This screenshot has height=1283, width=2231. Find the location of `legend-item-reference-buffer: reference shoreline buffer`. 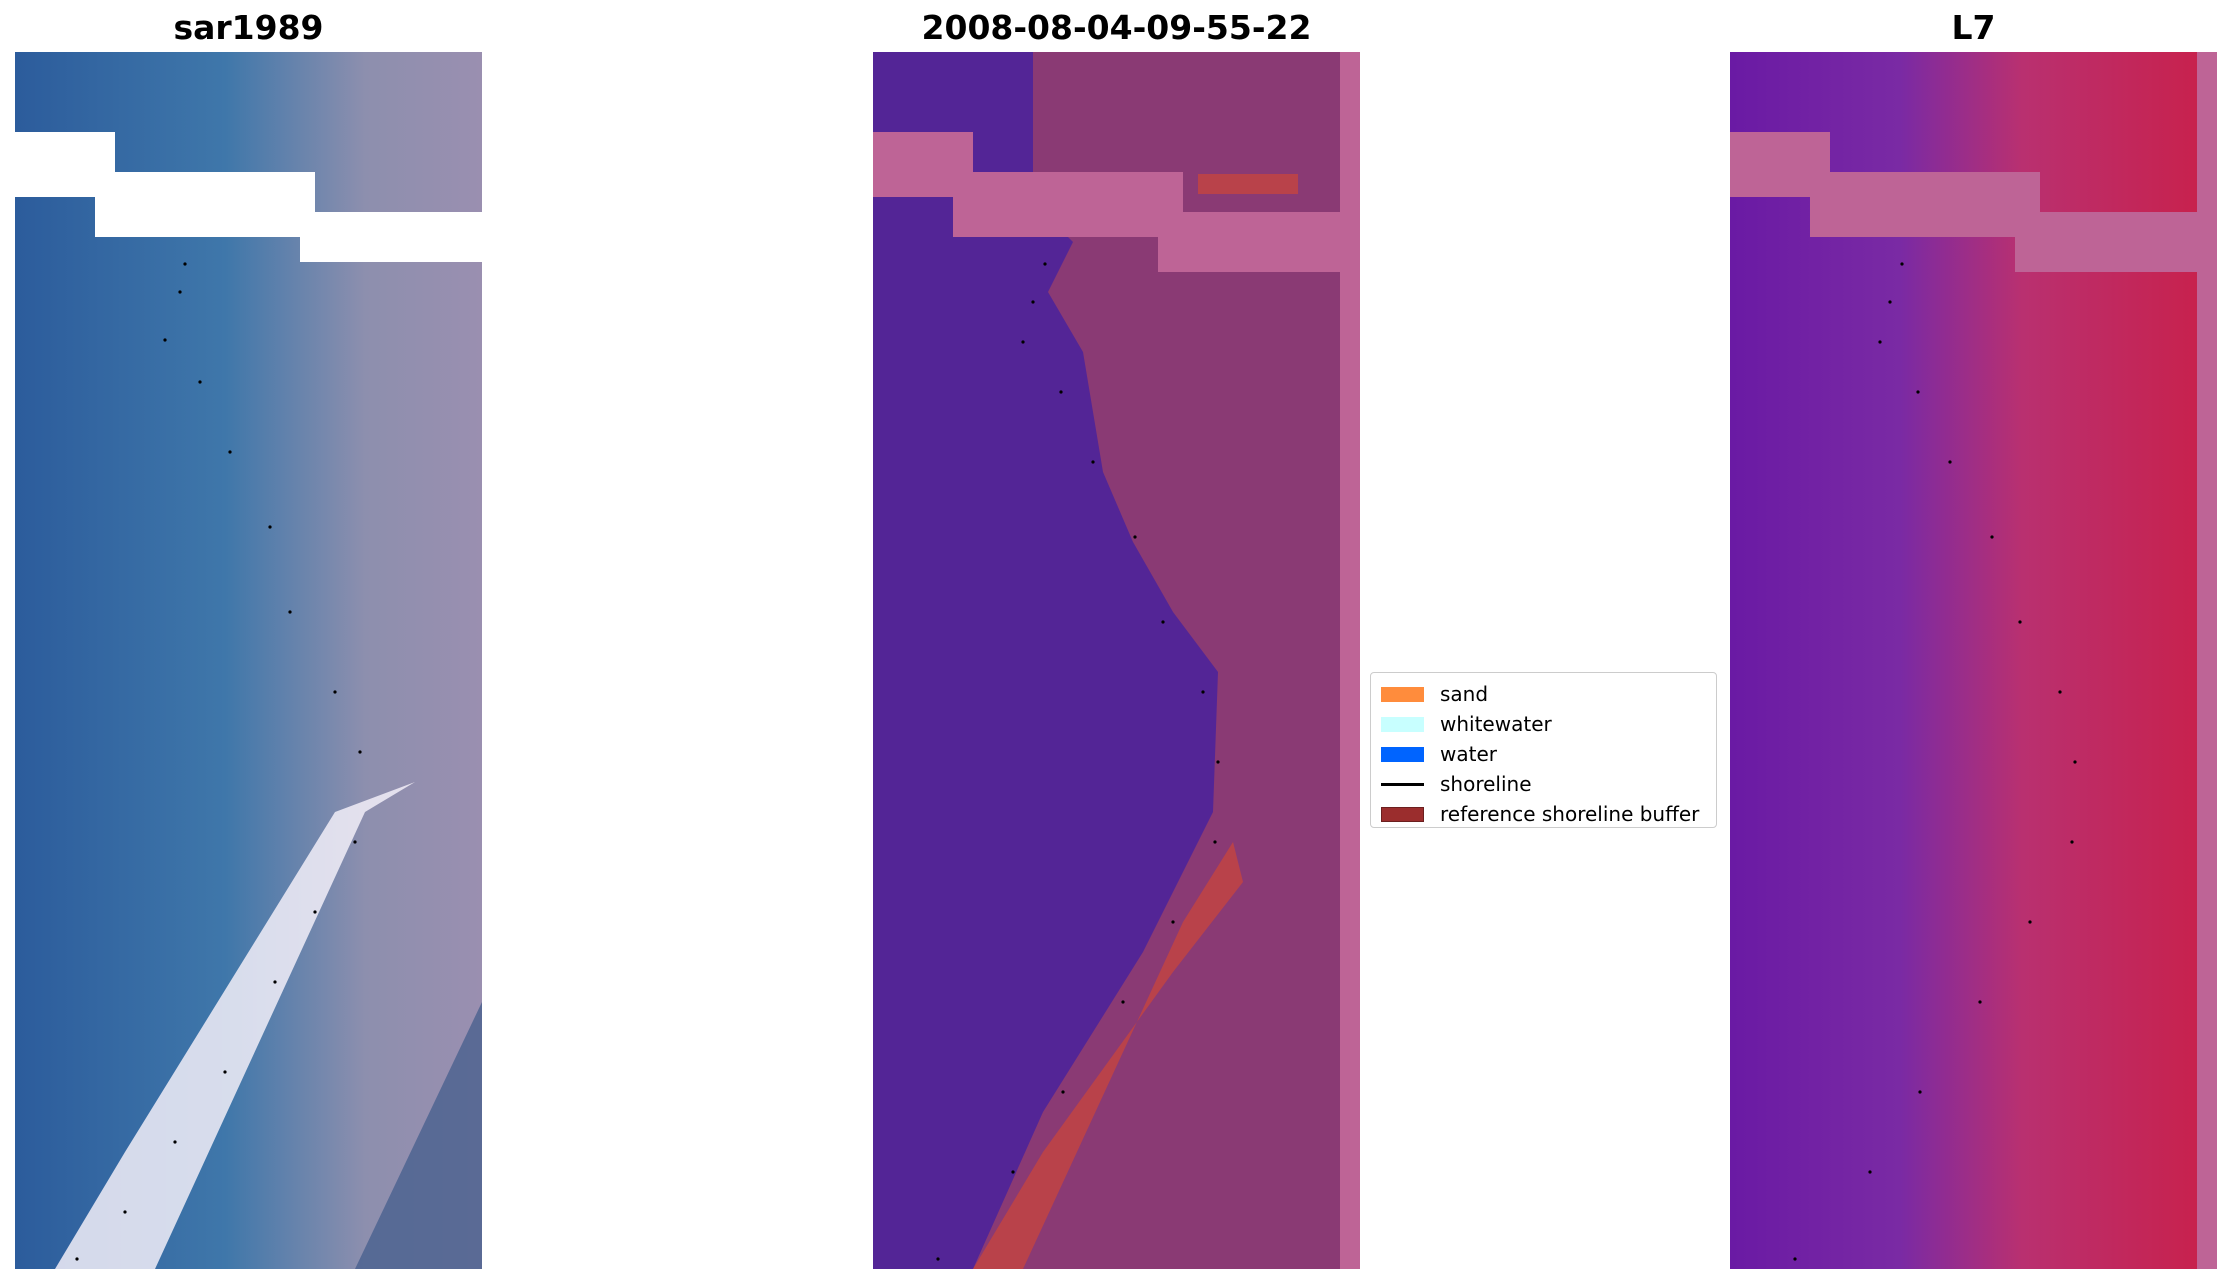

legend-item-reference-buffer: reference shoreline buffer is located at coordinates (1543, 814).